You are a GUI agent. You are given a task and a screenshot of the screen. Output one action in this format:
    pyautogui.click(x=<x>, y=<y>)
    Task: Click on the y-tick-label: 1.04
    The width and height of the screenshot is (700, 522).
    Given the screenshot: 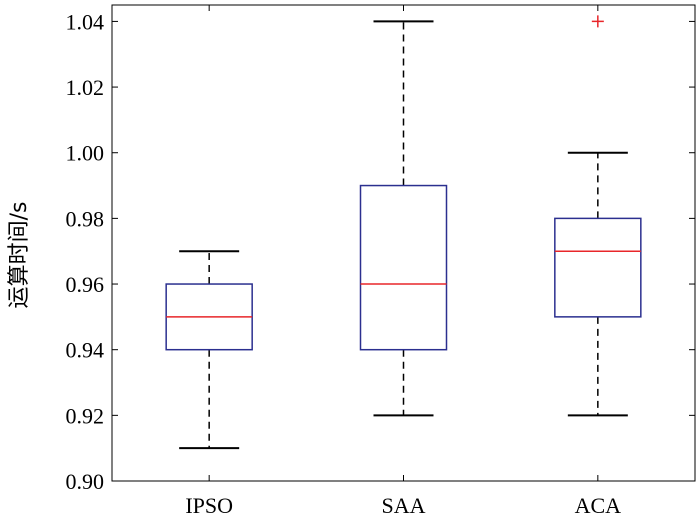 What is the action you would take?
    pyautogui.click(x=85, y=21)
    